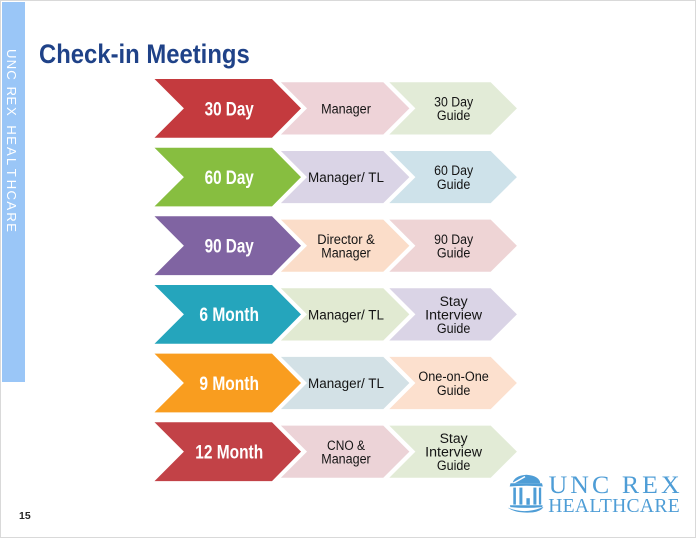  I want to click on svg-text: 6 Month, so click(229, 315).